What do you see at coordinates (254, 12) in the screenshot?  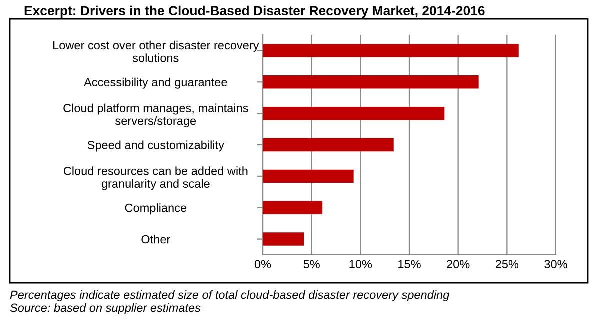 I see `chart-title: Excerpt: Drivers in the Cloud-Based Disaster Recovery Market, 2014-2016` at bounding box center [254, 12].